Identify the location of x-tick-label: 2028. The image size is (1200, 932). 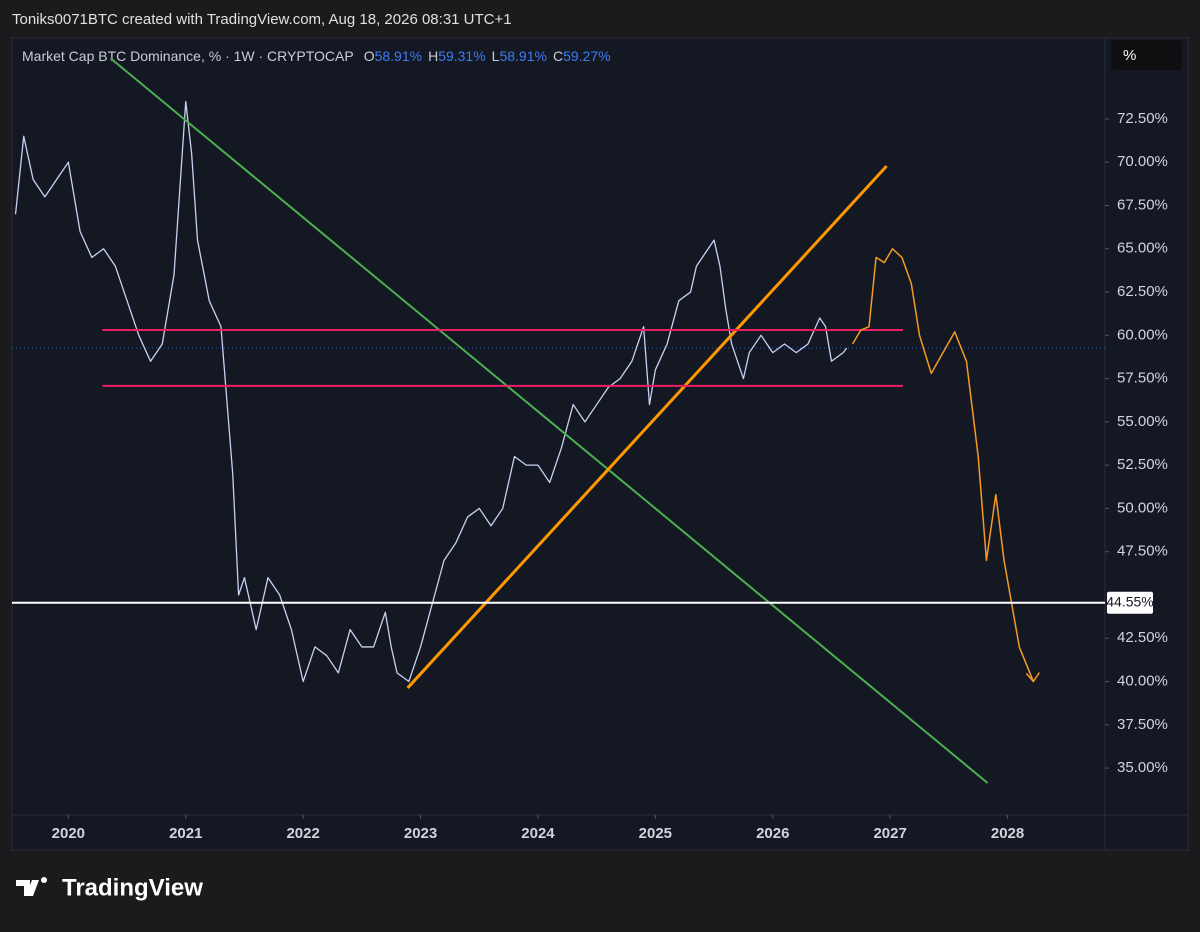
(1007, 833).